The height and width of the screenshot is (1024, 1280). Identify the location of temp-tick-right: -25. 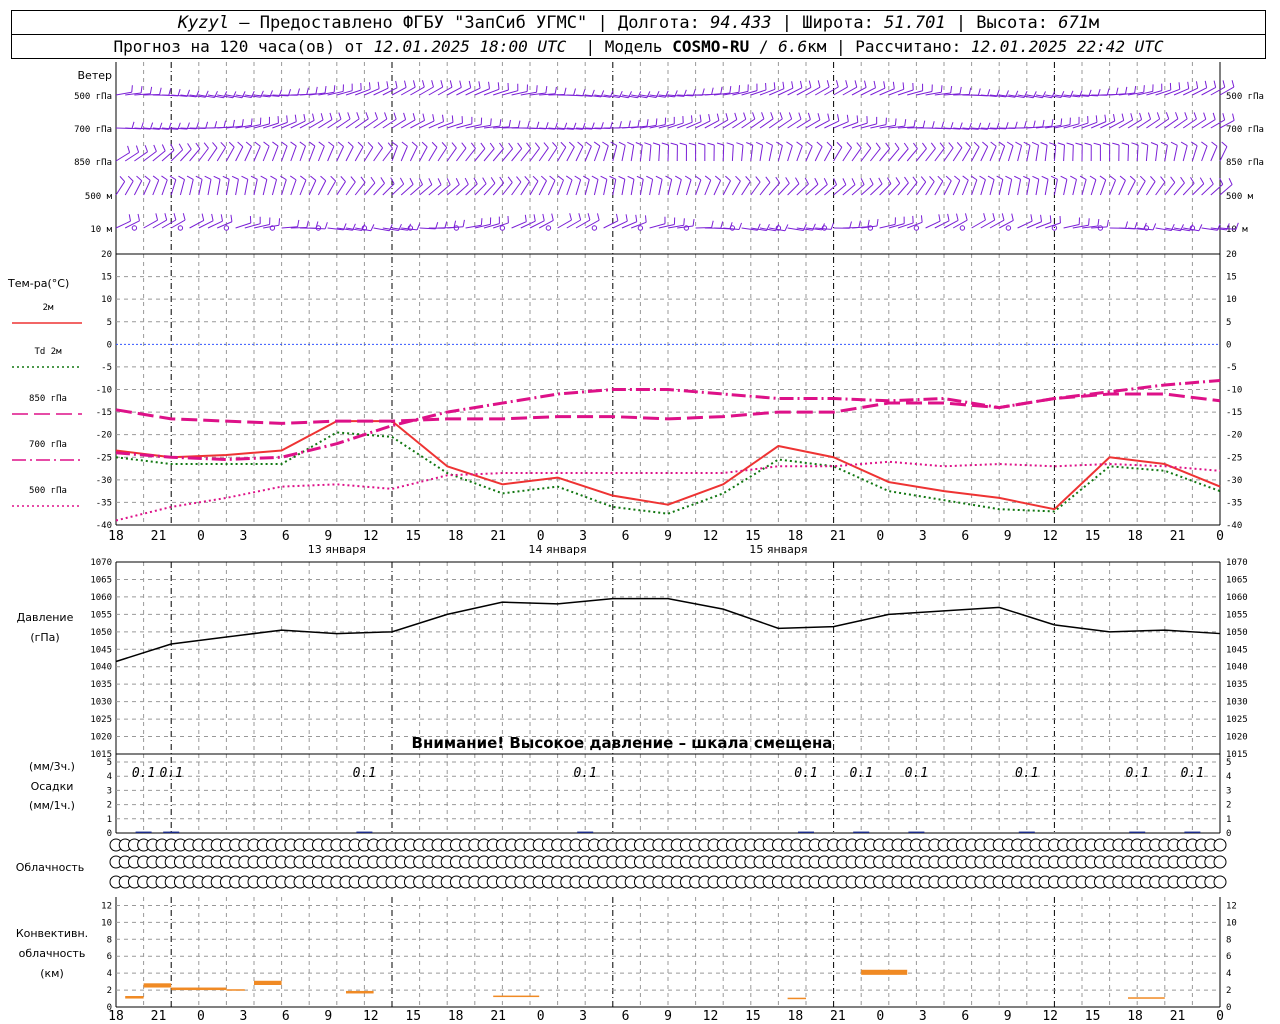
(1234, 458).